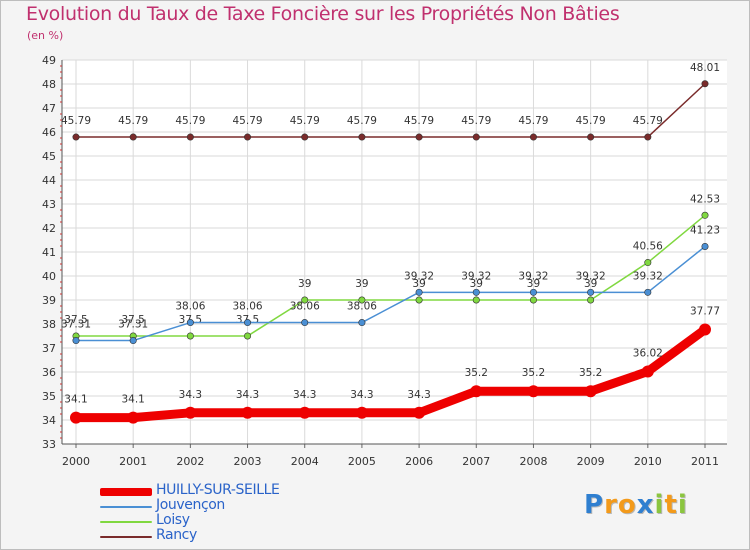  I want to click on y-tick-label: 49, so click(49, 60).